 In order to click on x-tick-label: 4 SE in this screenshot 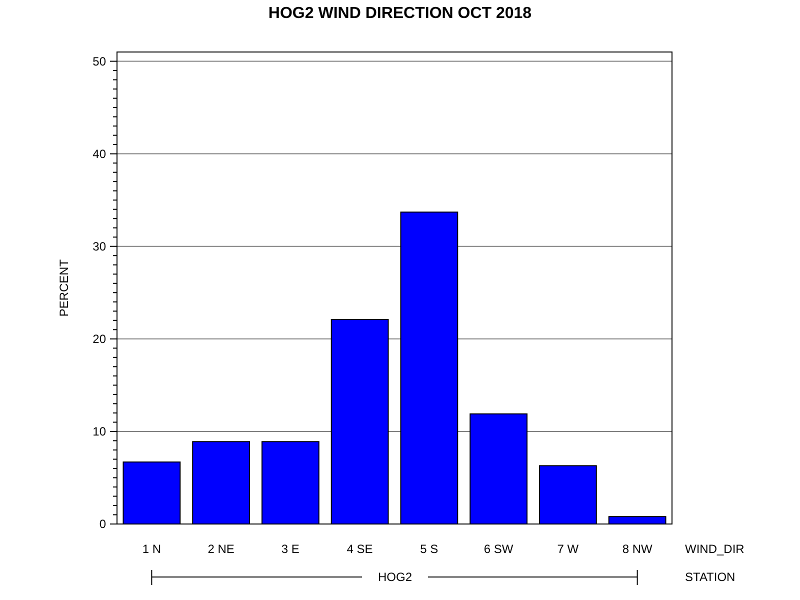, I will do `click(359, 549)`.